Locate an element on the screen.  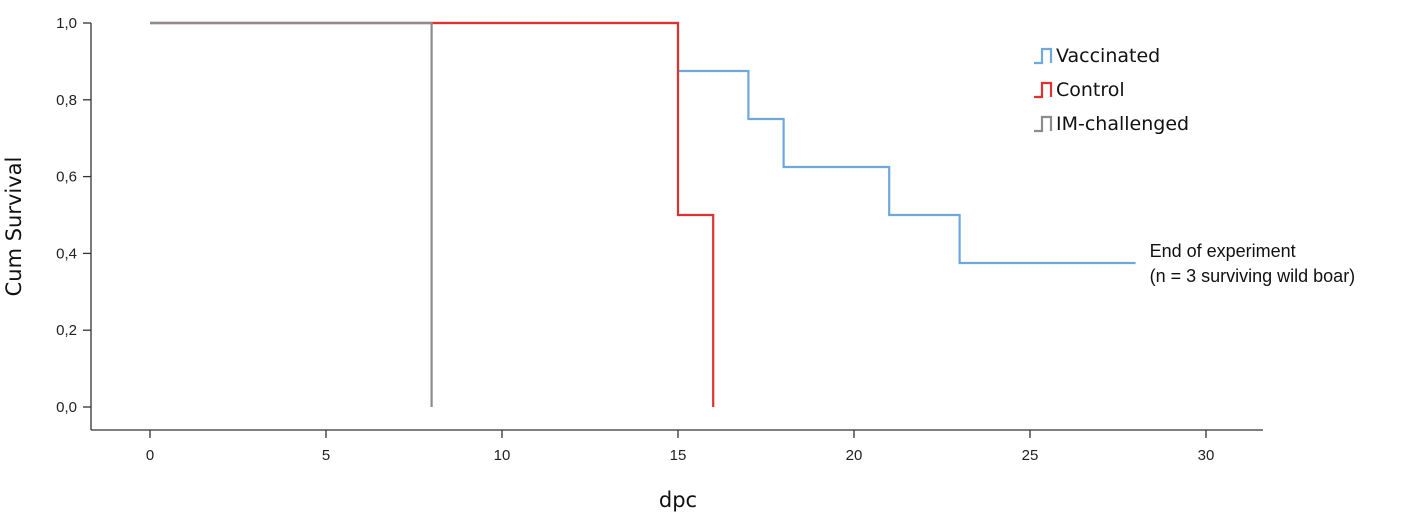
x-tick-label: 10 is located at coordinates (502, 455).